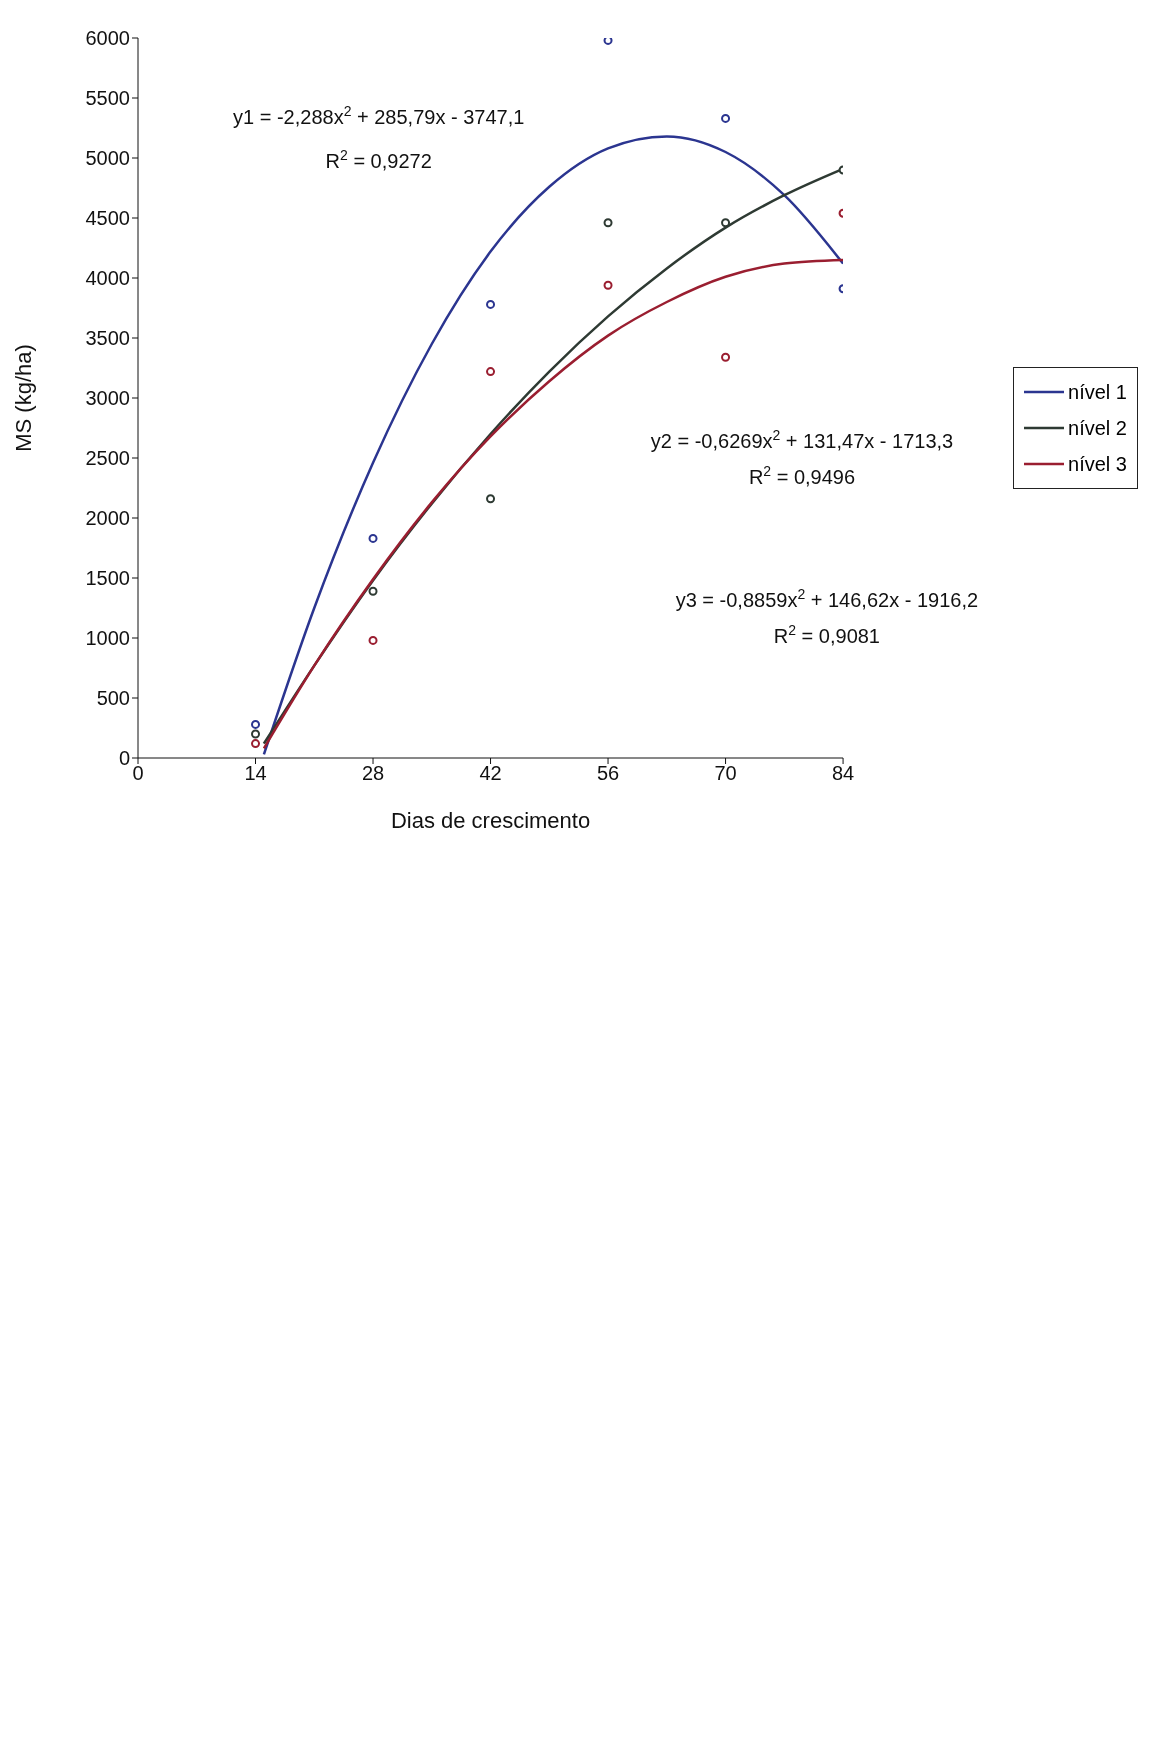 The width and height of the screenshot is (1173, 1764). What do you see at coordinates (107, 638) in the screenshot?
I see `y-tick-label: 1000` at bounding box center [107, 638].